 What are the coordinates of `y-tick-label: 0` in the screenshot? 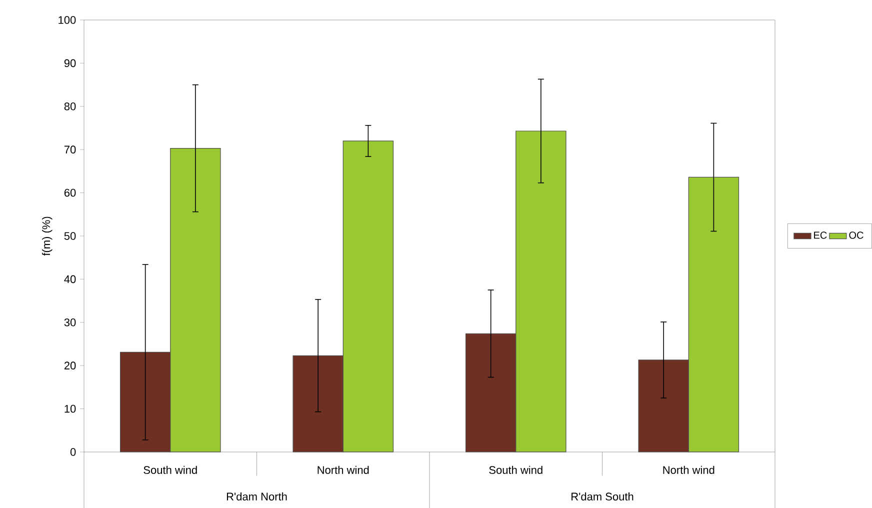 It's located at (73, 452).